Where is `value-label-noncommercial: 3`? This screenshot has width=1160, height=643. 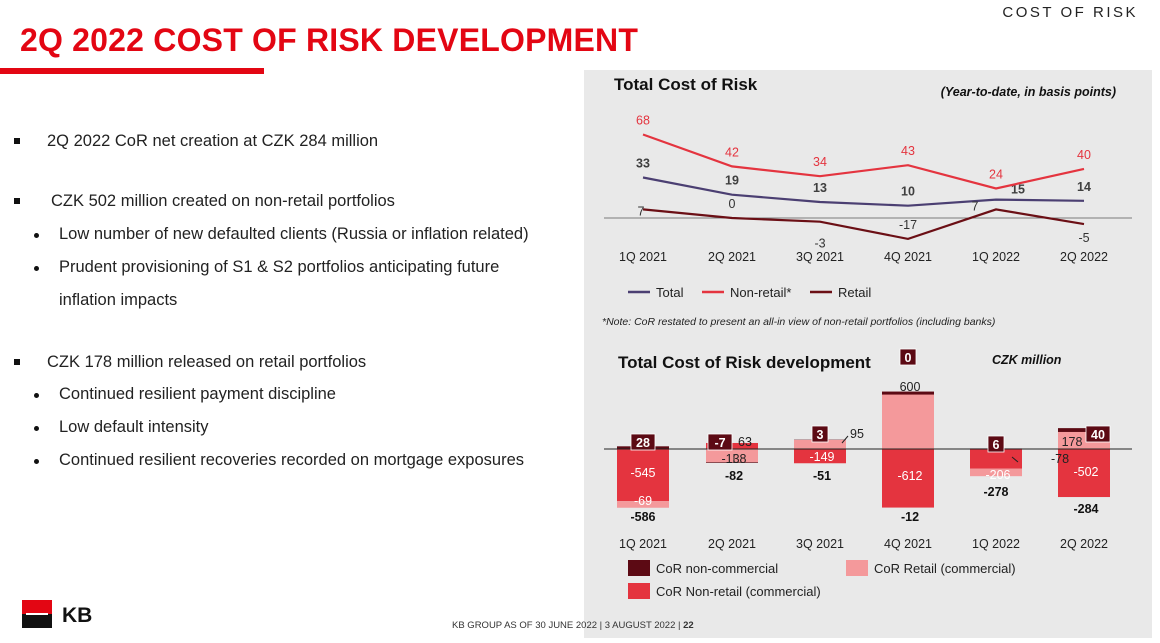 value-label-noncommercial: 3 is located at coordinates (820, 435).